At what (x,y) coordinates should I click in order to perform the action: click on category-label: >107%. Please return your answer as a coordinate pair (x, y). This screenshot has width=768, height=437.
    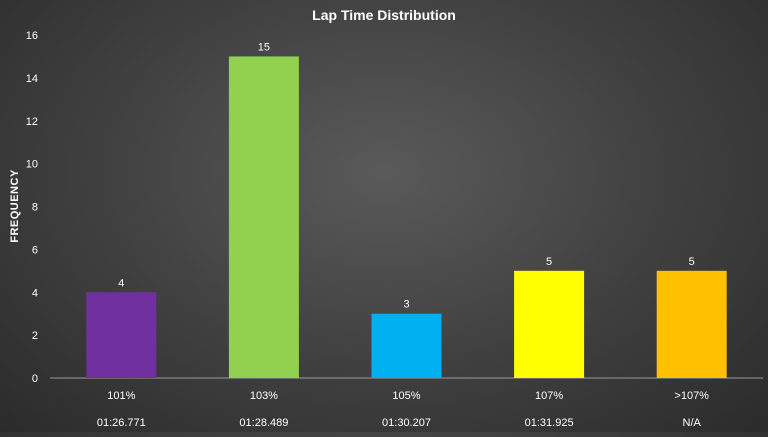
    Looking at the image, I should click on (691, 396).